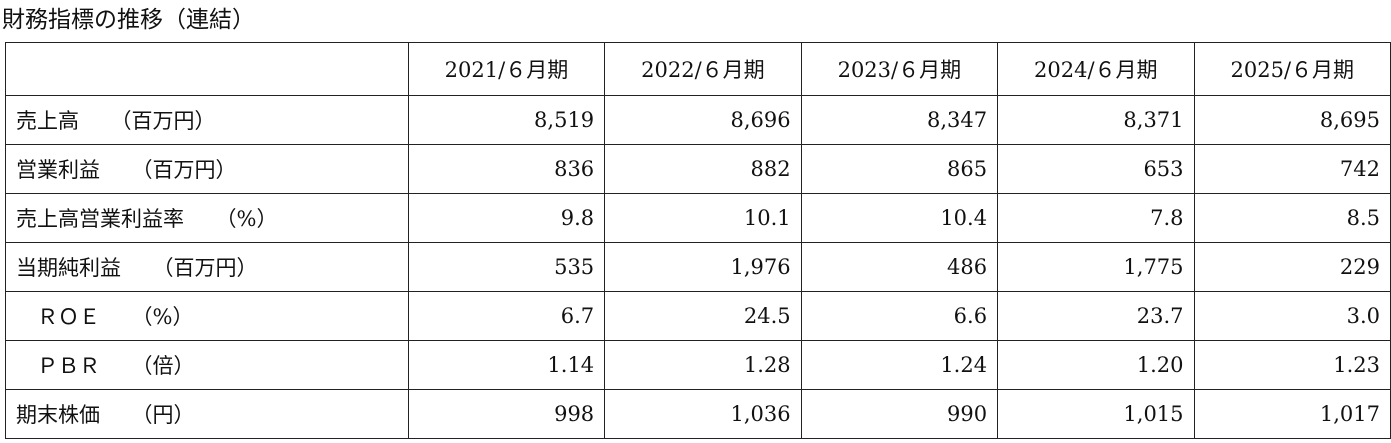 The image size is (1391, 443). Describe the element at coordinates (207, 267) in the screenshot. I see `row-label: 当期純利益 （百万円）` at that location.